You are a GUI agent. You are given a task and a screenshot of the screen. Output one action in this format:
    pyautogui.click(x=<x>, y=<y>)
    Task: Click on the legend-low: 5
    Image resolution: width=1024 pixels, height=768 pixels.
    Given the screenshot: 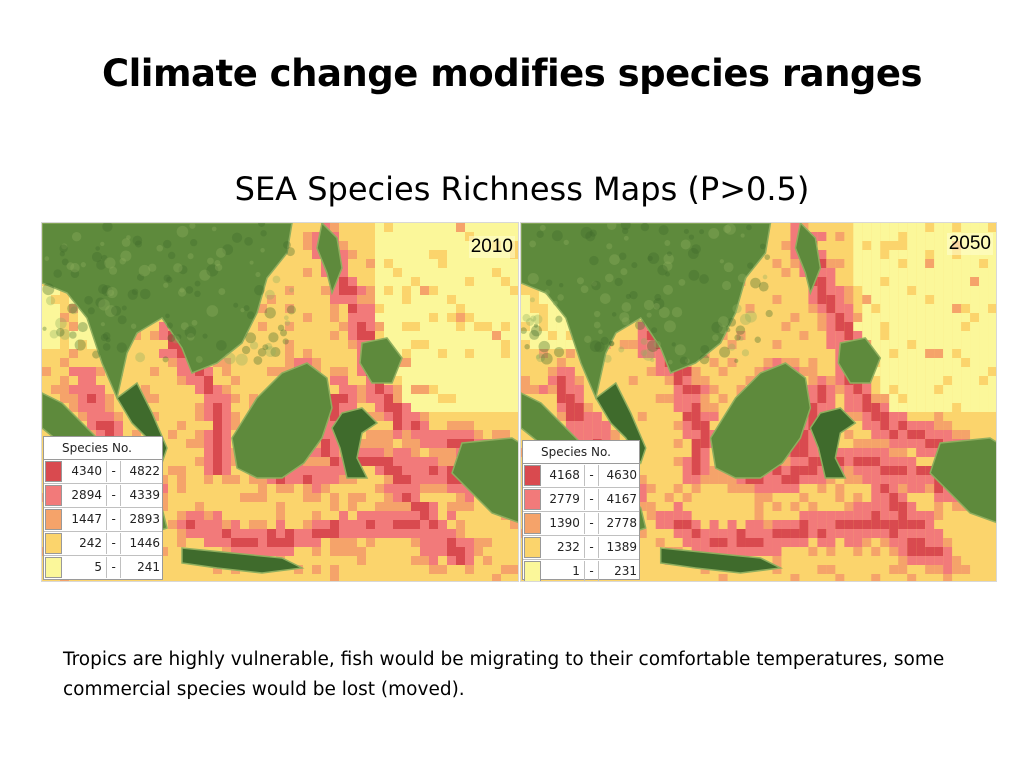 What is the action you would take?
    pyautogui.click(x=85, y=567)
    